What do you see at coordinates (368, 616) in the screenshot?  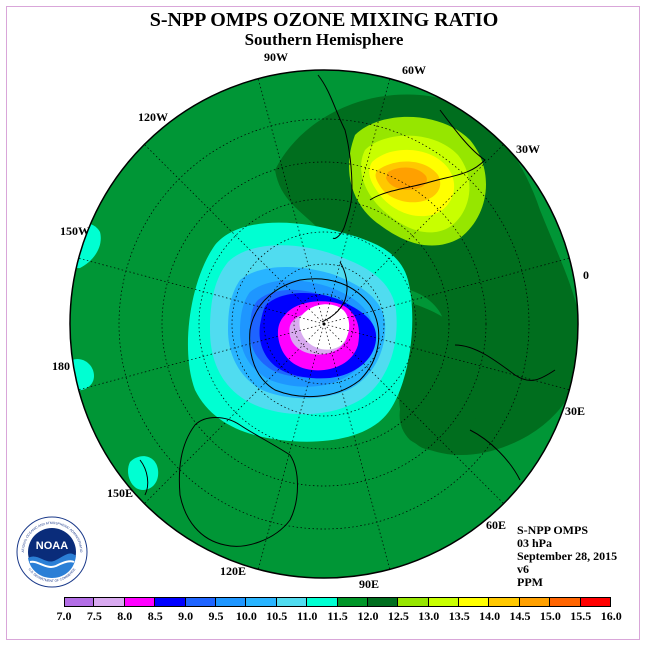 I see `color-bar-tick-label: 12.0` at bounding box center [368, 616].